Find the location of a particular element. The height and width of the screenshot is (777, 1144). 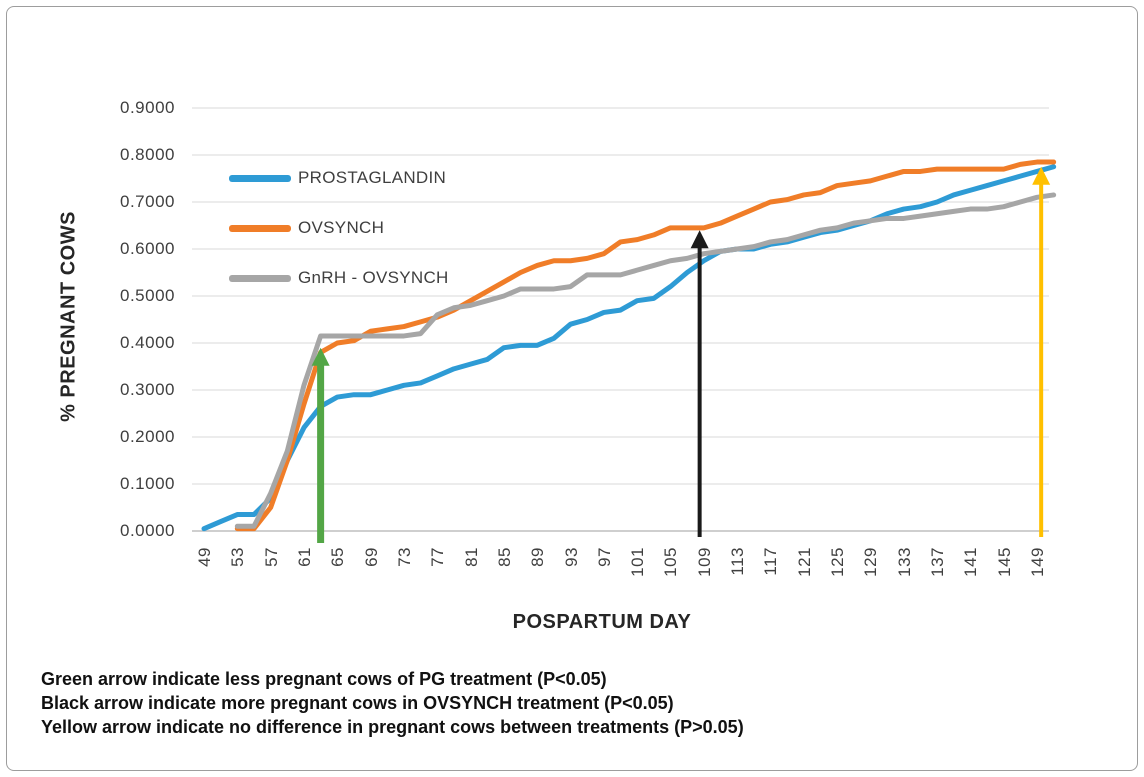

x-tick-label: 69 is located at coordinates (371, 557).